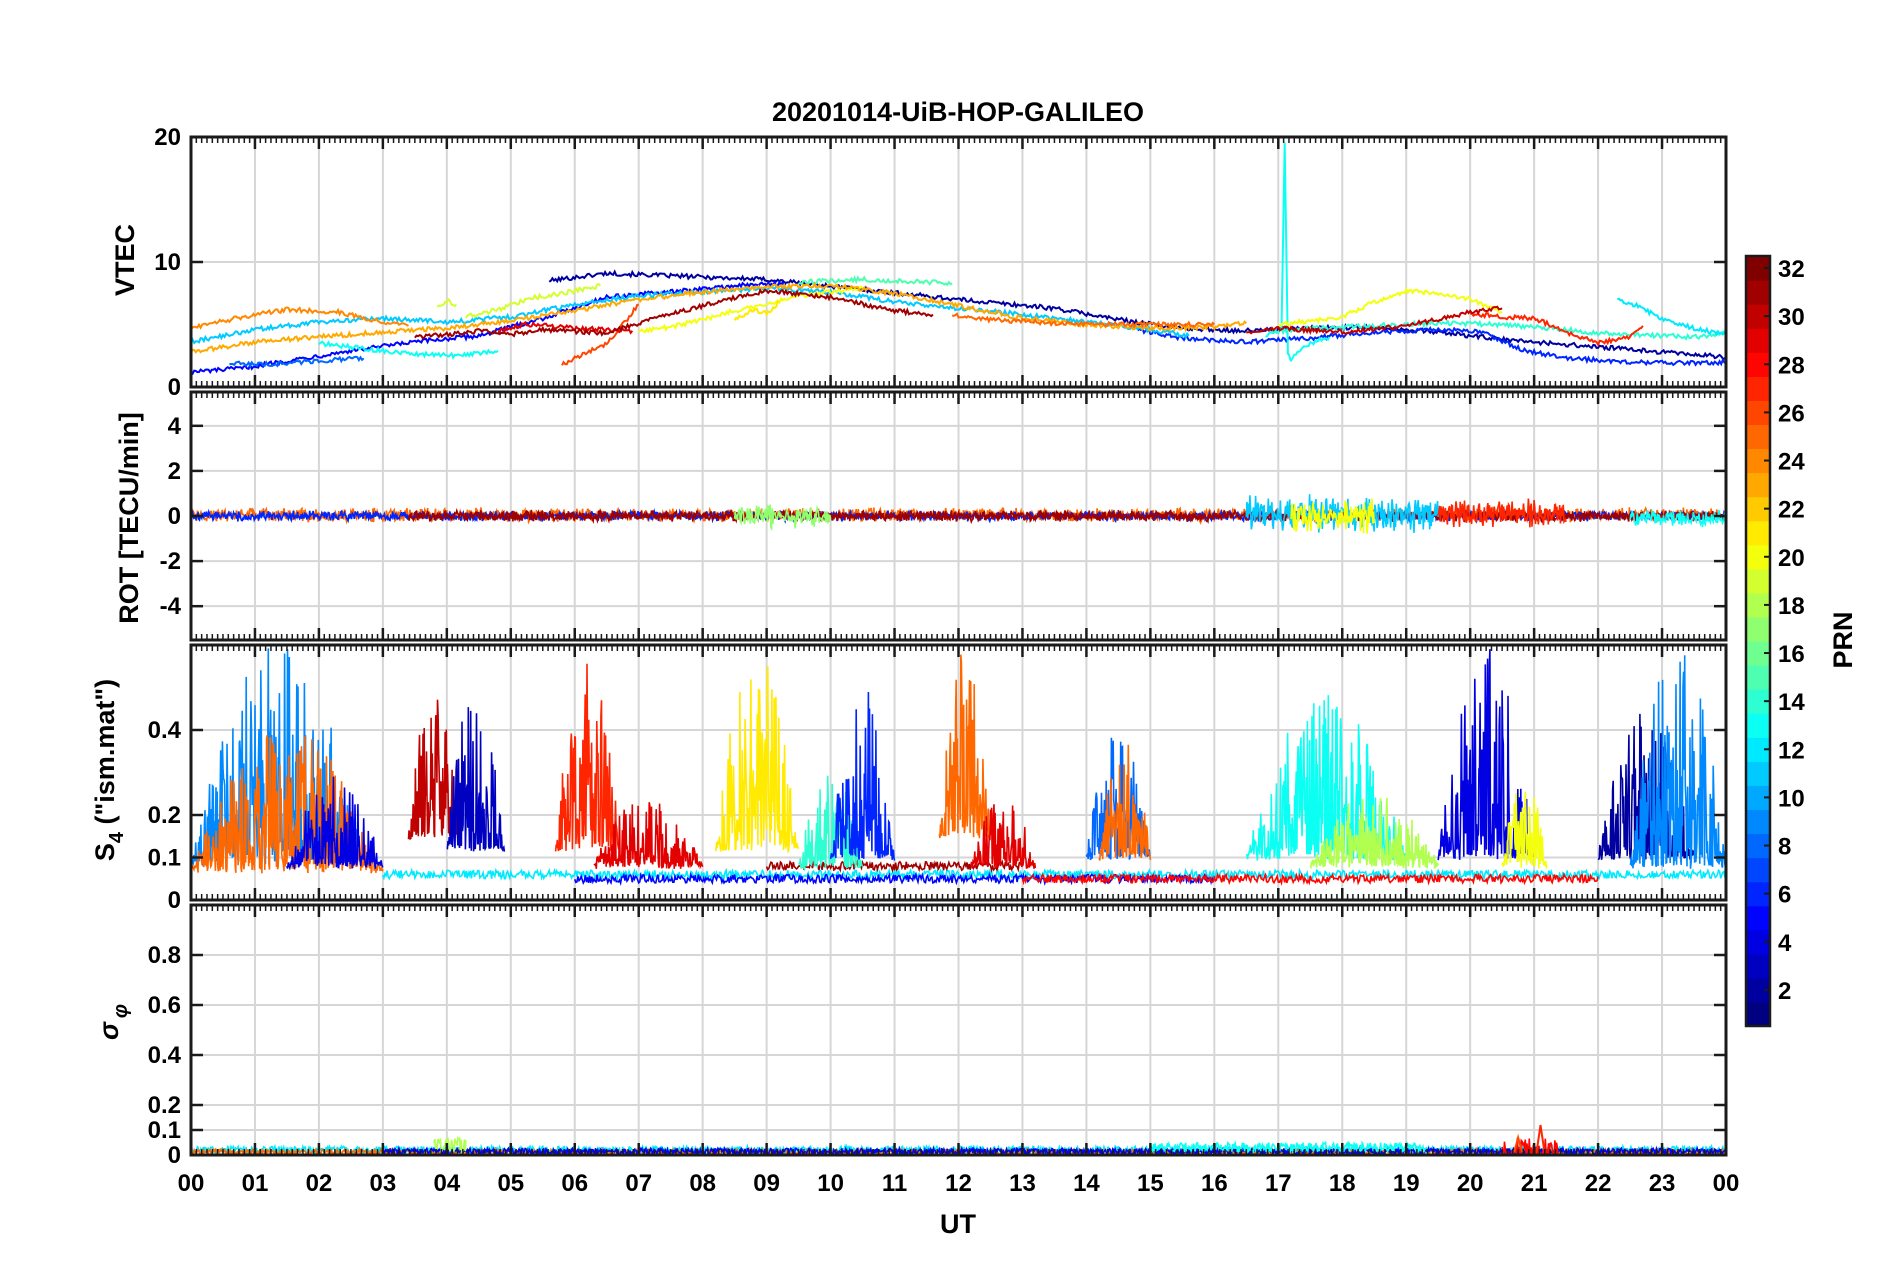 The image size is (1902, 1272). Describe the element at coordinates (170, 561) in the screenshot. I see `y-tick-label: -2` at that location.